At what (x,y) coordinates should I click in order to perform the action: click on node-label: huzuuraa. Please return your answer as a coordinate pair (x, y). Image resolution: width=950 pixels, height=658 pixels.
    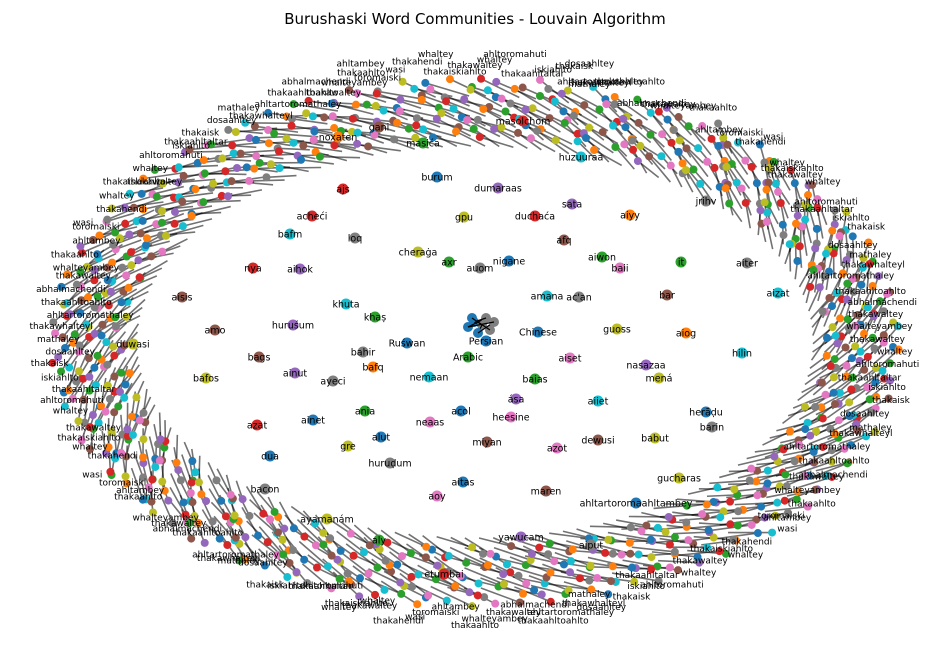
    Looking at the image, I should click on (581, 158).